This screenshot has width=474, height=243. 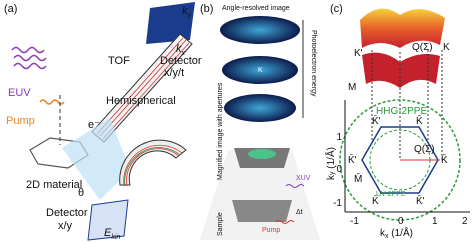 What do you see at coordinates (358, 53) in the screenshot?
I see `surface-label: K'` at bounding box center [358, 53].